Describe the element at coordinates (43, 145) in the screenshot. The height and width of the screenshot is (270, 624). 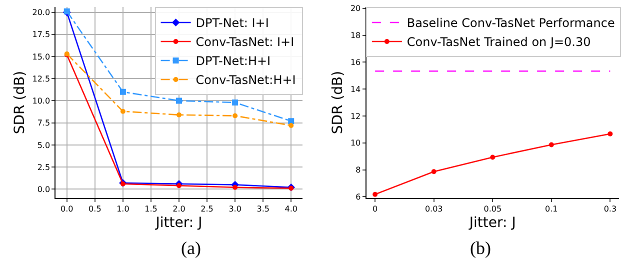
I see `y-tick-label: 5.0` at that location.